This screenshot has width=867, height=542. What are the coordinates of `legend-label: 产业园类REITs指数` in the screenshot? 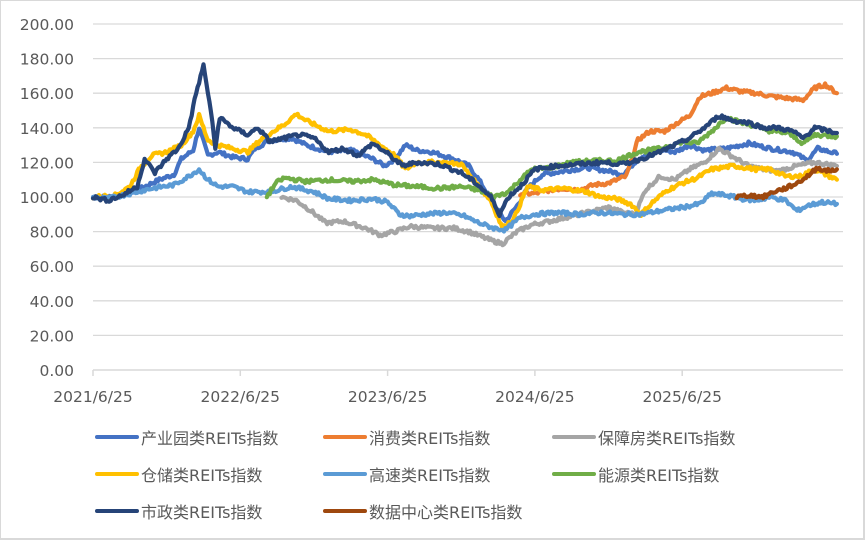 It's located at (210, 438).